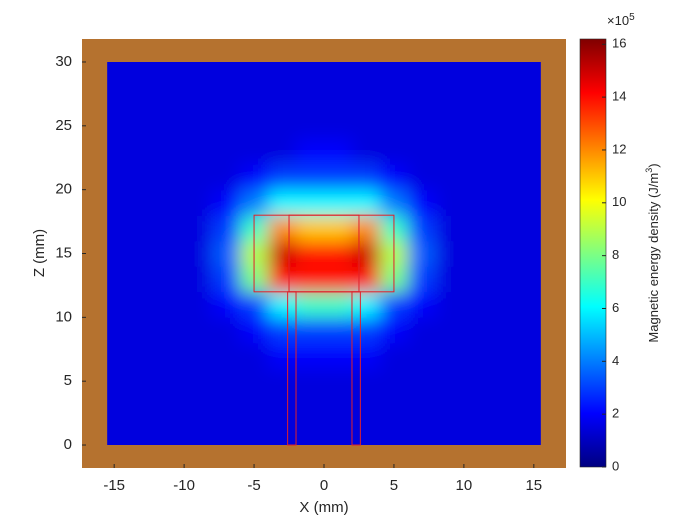 Image resolution: width=700 pixels, height=525 pixels. I want to click on colorbar-tick-label: 0, so click(615, 465).